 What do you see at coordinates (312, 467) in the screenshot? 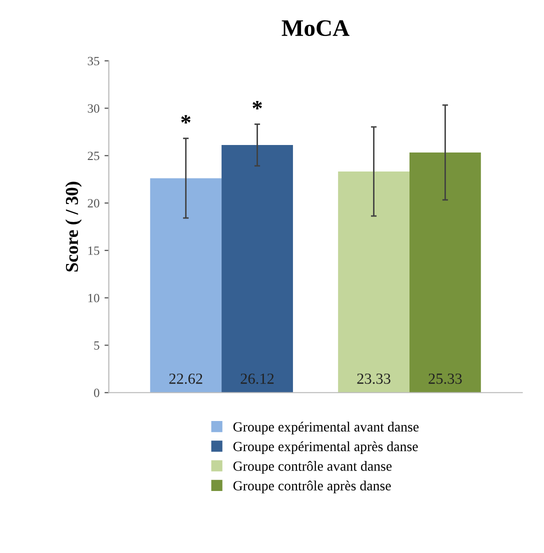
I see `legend-label: Groupe contrôle avant danse` at bounding box center [312, 467].